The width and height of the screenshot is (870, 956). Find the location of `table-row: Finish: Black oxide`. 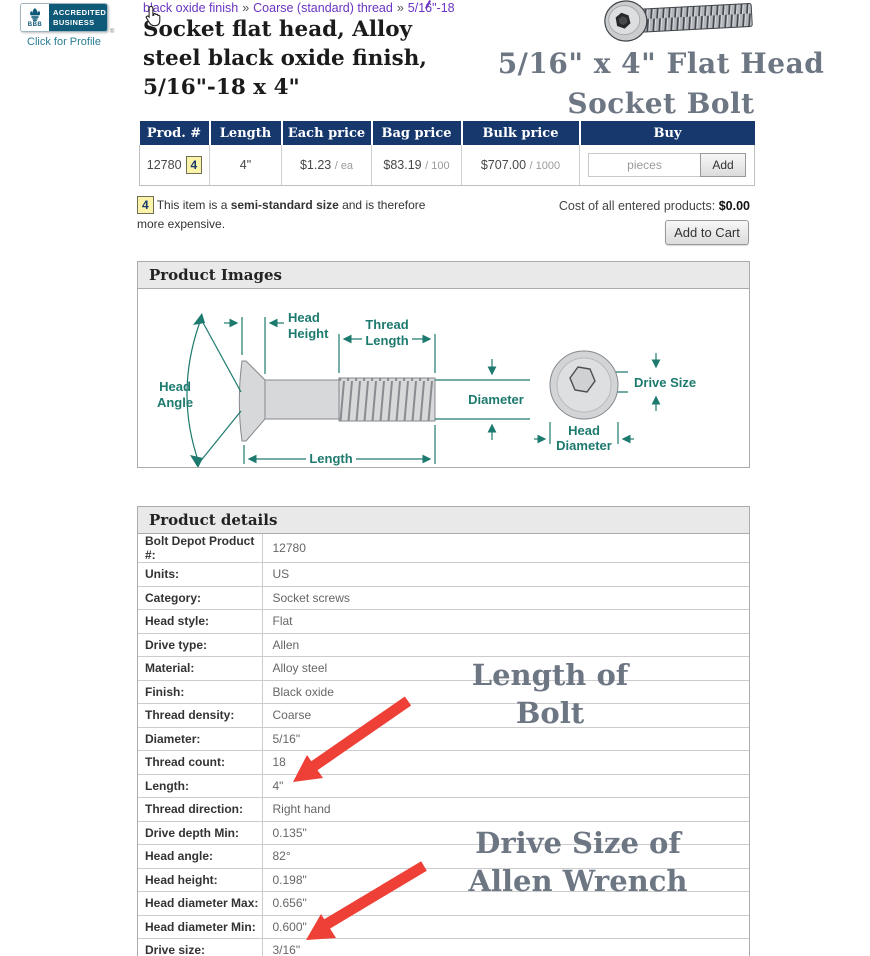

table-row: Finish: Black oxide is located at coordinates (443, 692).